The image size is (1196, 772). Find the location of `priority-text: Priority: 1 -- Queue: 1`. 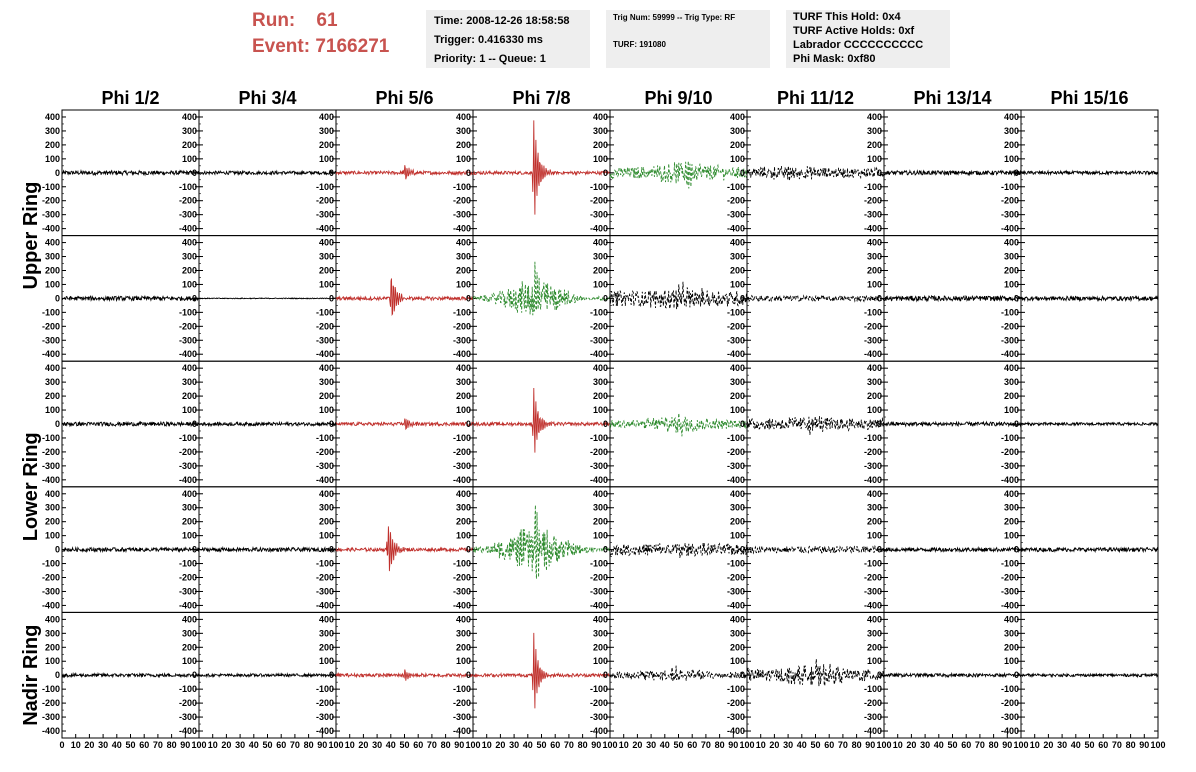

priority-text: Priority: 1 -- Queue: 1 is located at coordinates (490, 59).